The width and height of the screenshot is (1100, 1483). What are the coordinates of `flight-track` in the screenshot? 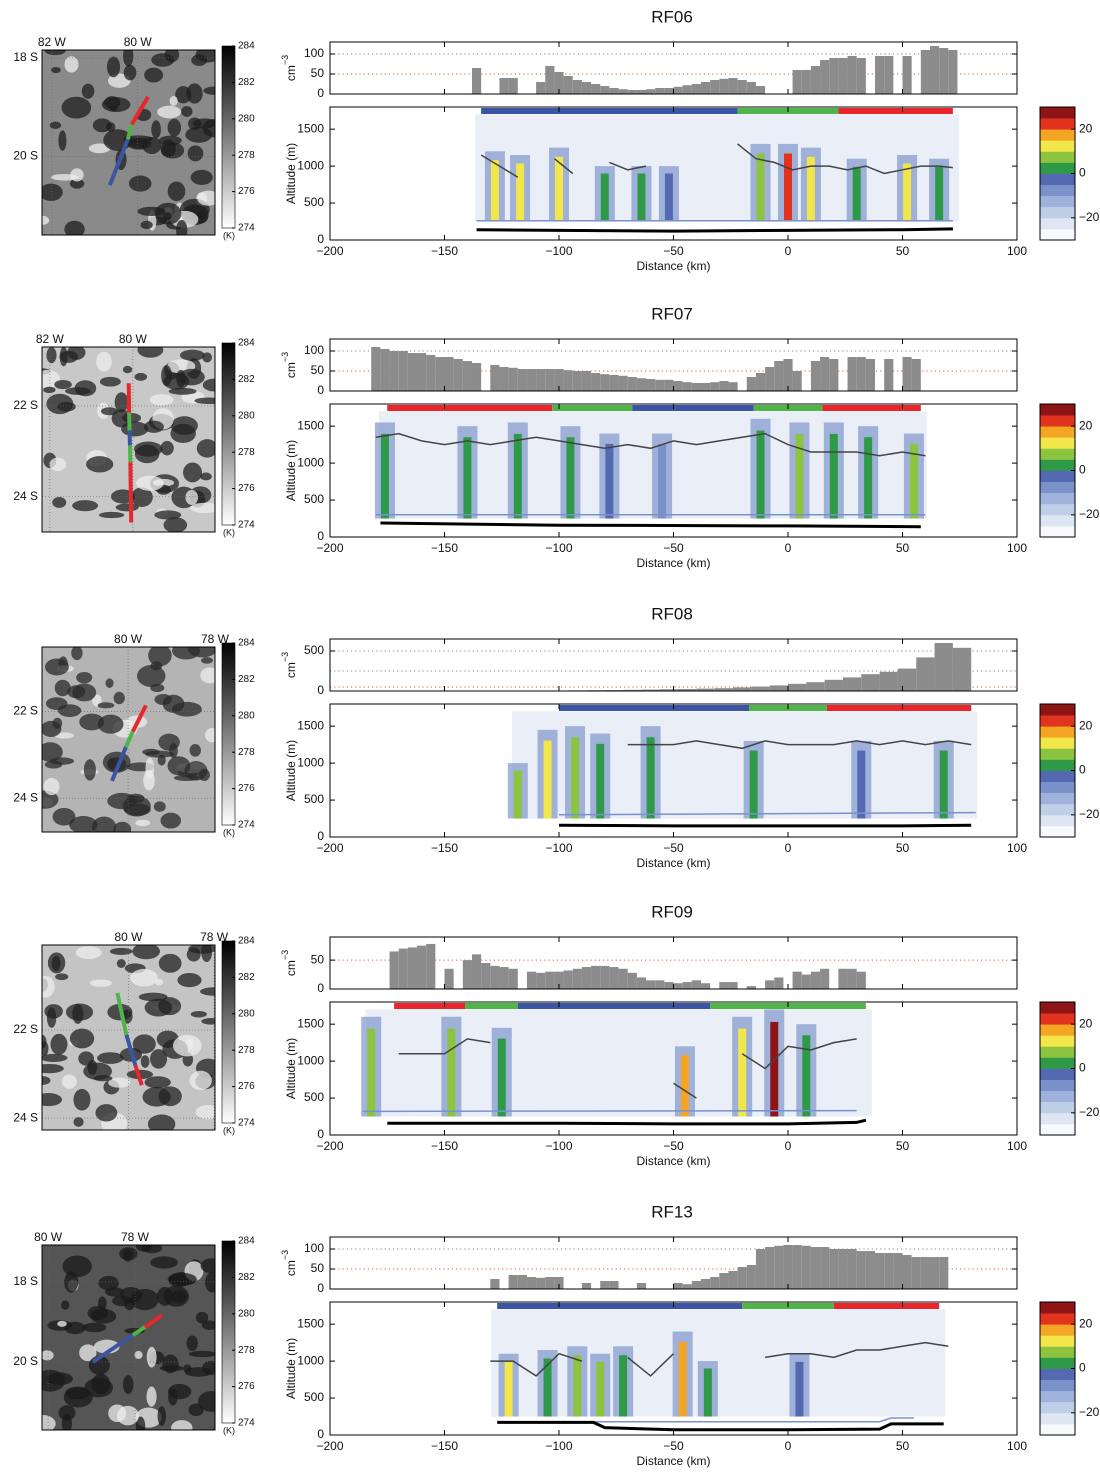 It's located at (139, 1331).